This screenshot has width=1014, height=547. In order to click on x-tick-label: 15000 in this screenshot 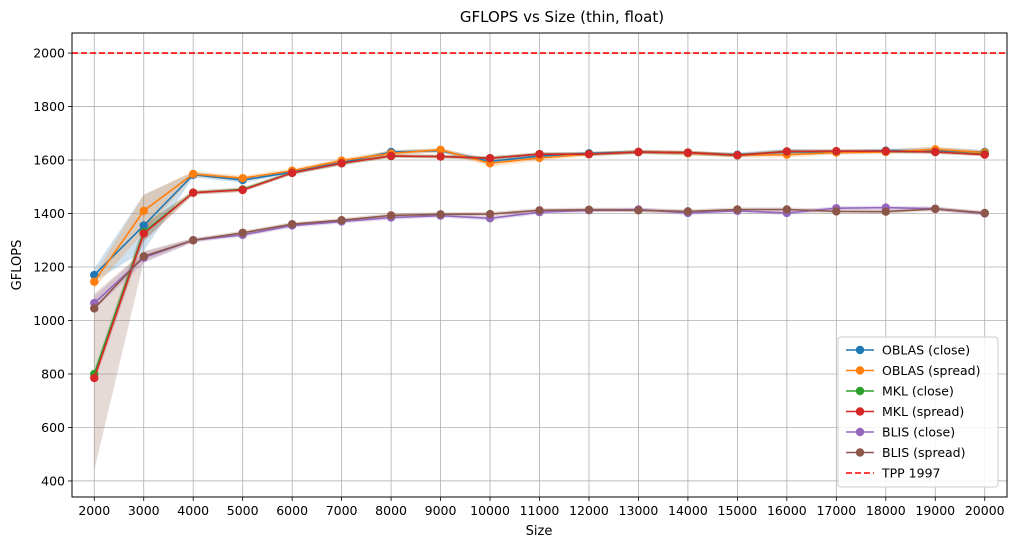, I will do `click(738, 510)`.